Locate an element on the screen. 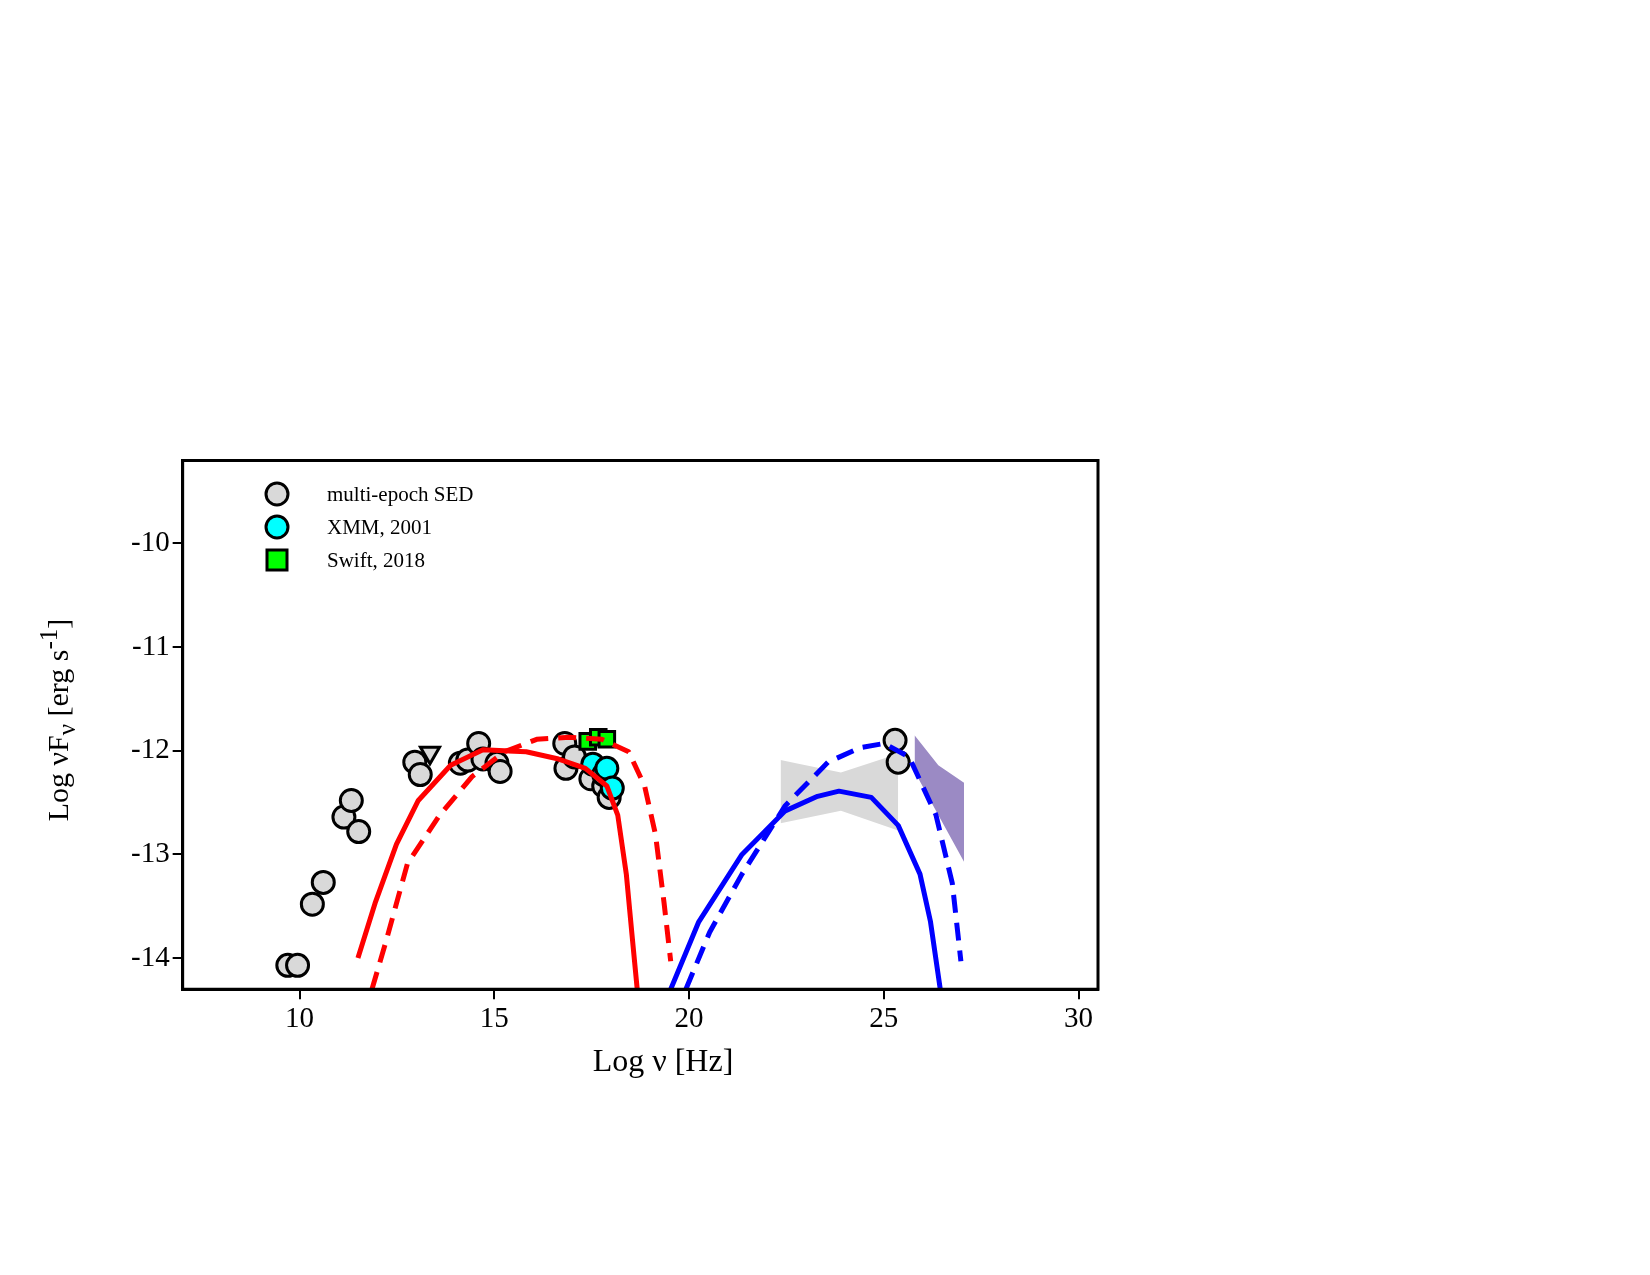 Image resolution: width=1650 pixels, height=1275 pixels. x-axis-title: Log ν [Hz] is located at coordinates (663, 1060).